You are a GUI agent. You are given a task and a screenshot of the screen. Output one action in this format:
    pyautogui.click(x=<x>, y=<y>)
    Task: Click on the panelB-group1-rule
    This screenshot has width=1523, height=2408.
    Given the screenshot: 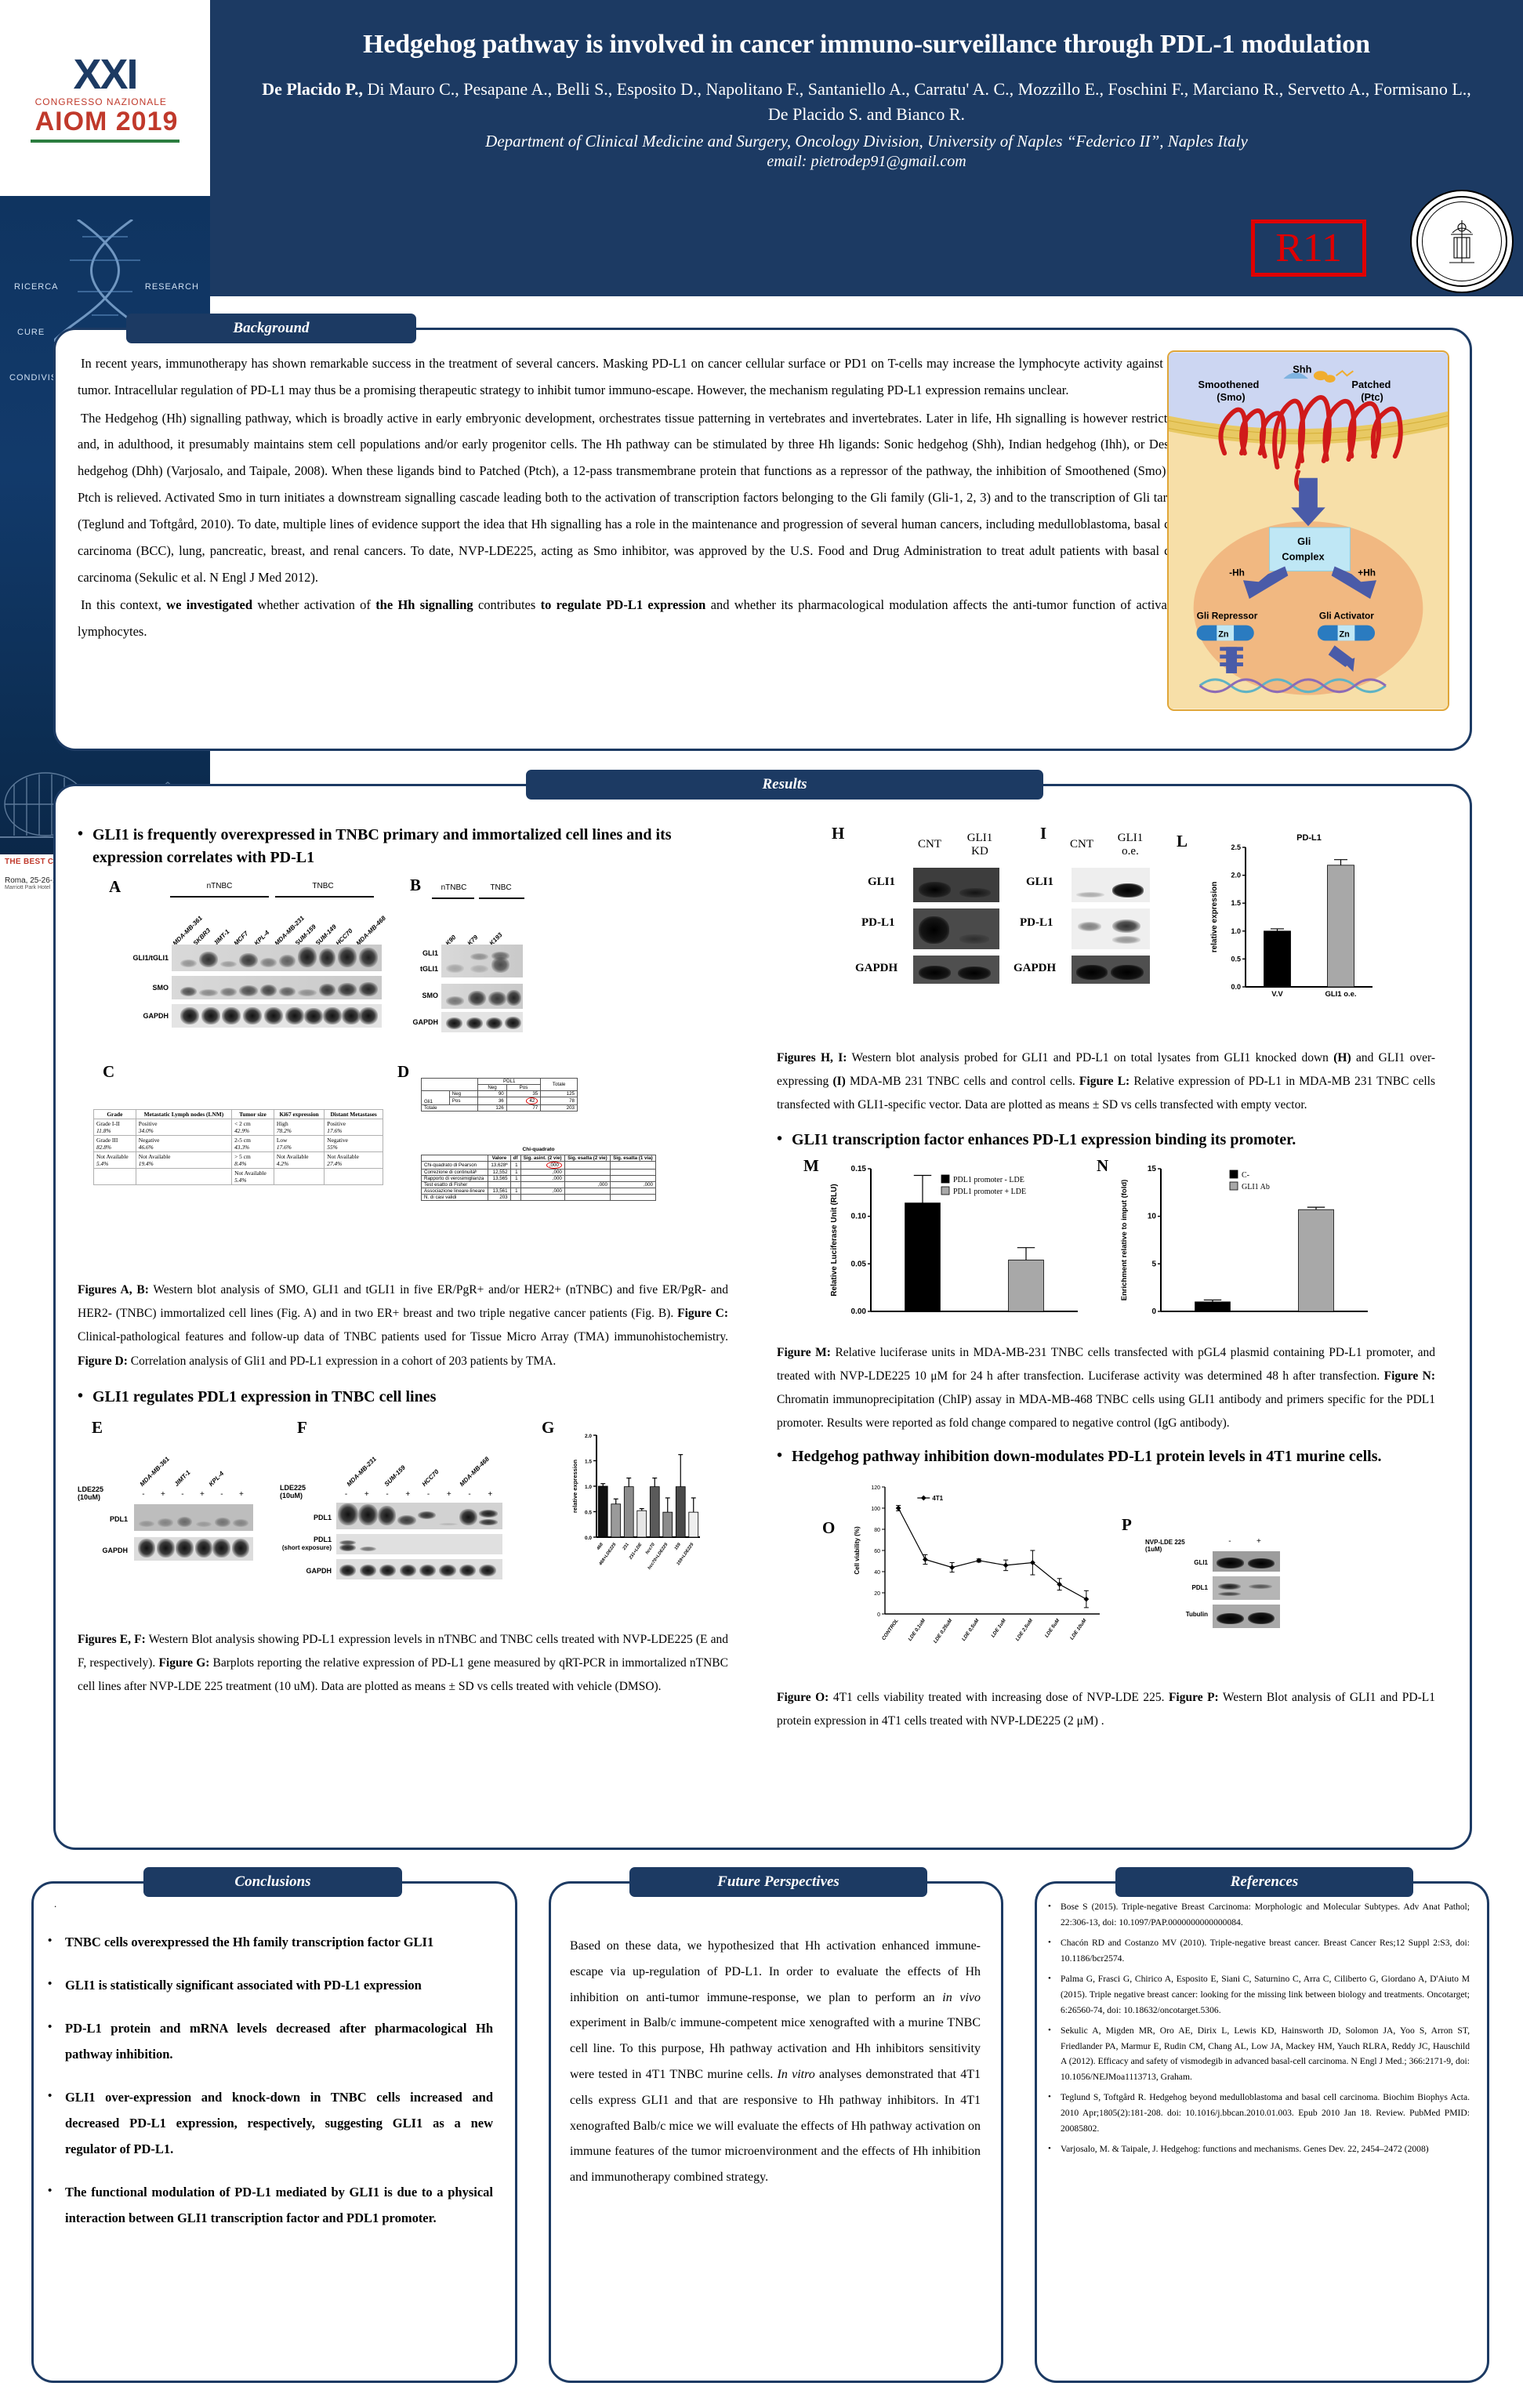 What is the action you would take?
    pyautogui.click(x=453, y=898)
    